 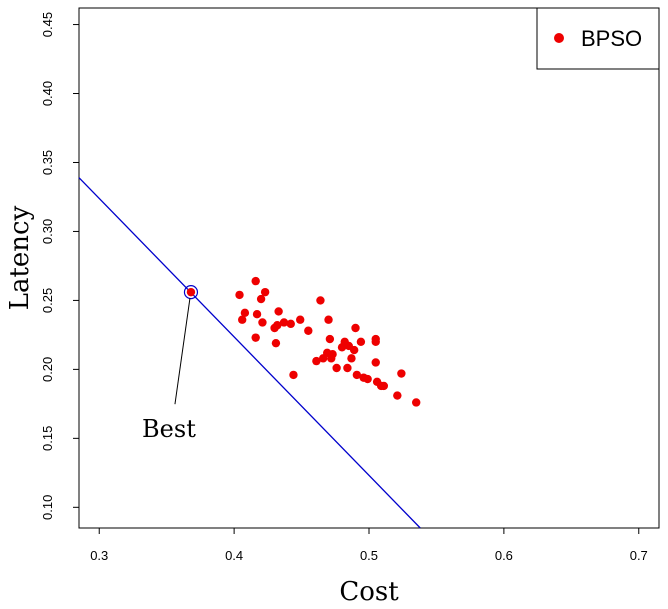 What do you see at coordinates (47, 369) in the screenshot?
I see `y-tick-label: 0.20` at bounding box center [47, 369].